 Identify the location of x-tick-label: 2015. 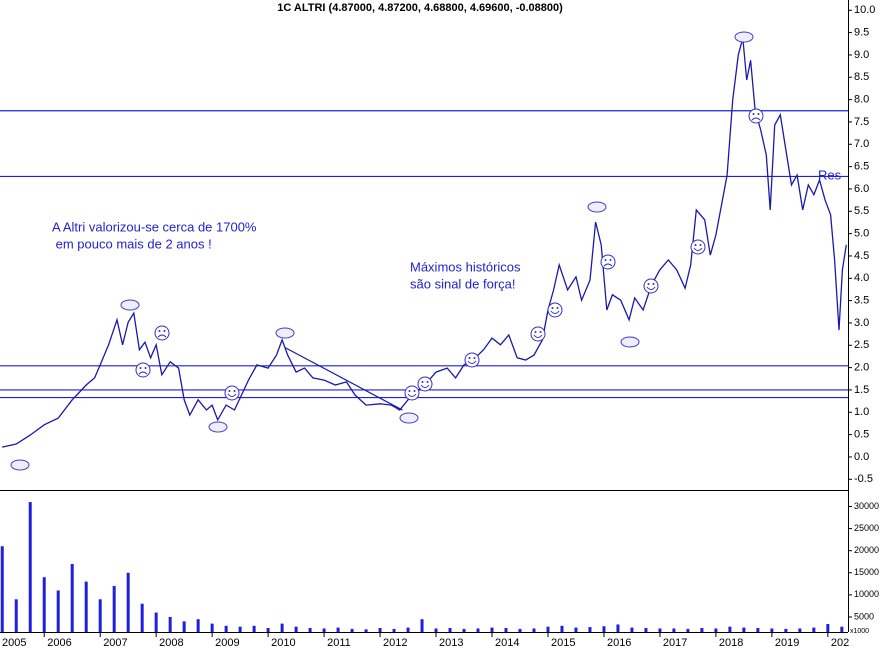
(563, 643).